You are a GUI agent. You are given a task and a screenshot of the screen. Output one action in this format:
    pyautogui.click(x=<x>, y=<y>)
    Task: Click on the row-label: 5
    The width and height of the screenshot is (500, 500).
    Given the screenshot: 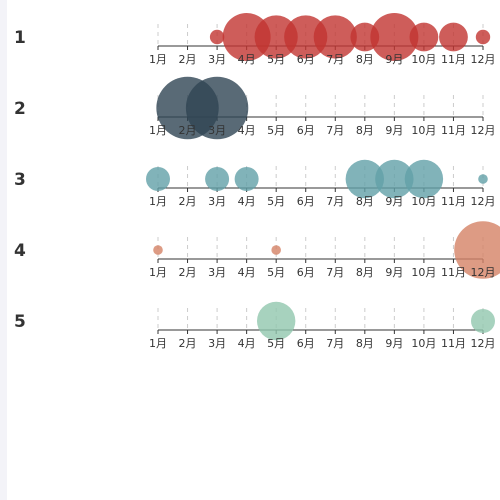 What is the action you would take?
    pyautogui.click(x=20, y=322)
    